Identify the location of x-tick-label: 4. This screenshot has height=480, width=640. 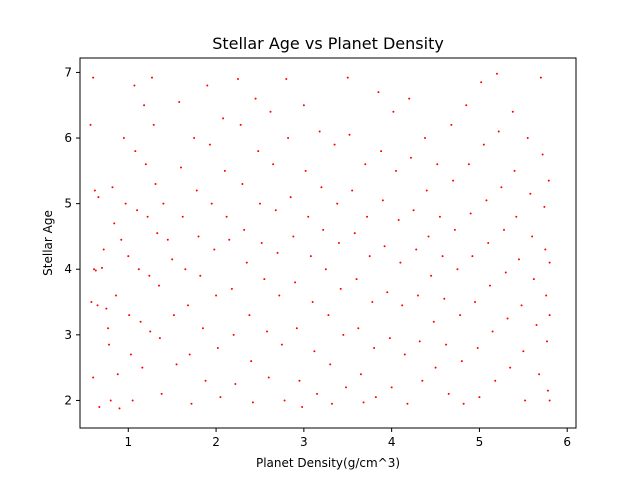
(392, 442).